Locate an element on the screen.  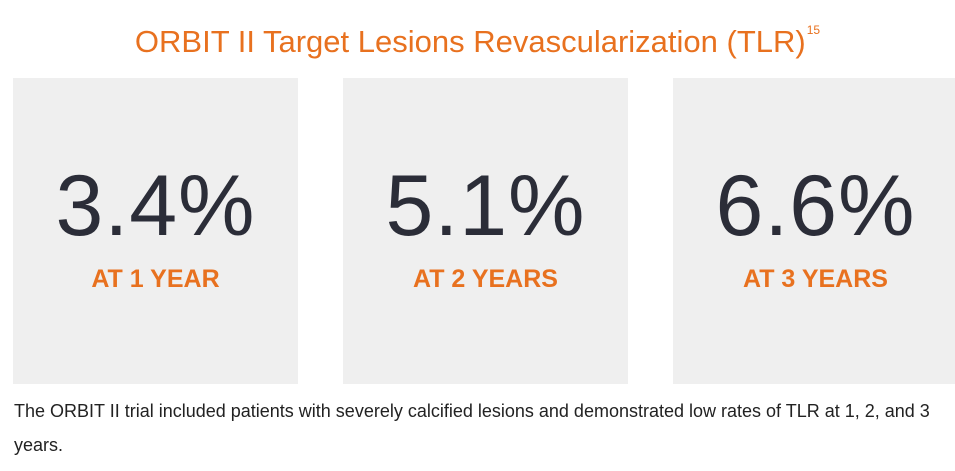
stat-label: AT 2 YEARS is located at coordinates (485, 279).